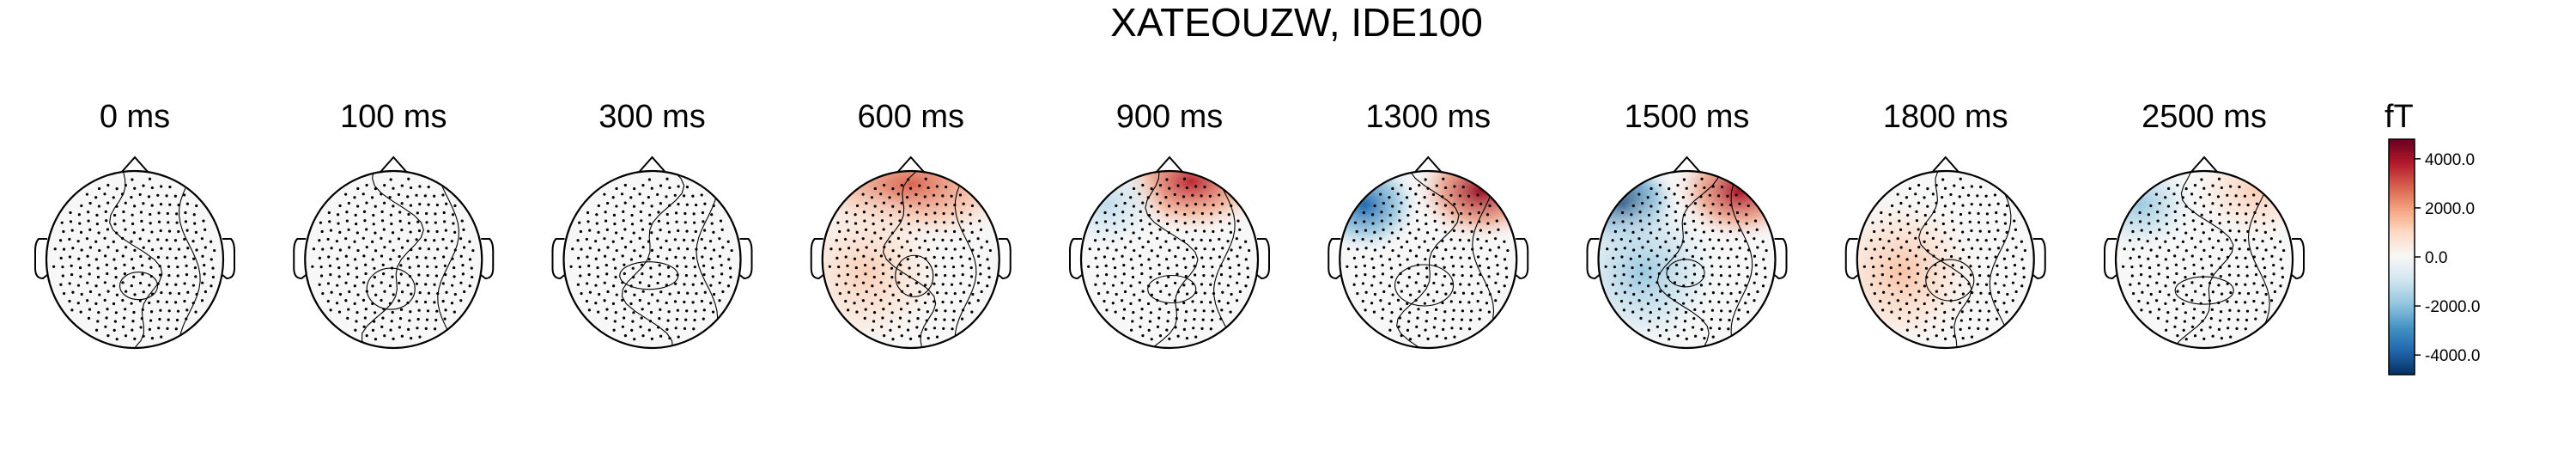 This screenshot has height=464, width=2576. I want to click on right-ear, so click(2039, 259).